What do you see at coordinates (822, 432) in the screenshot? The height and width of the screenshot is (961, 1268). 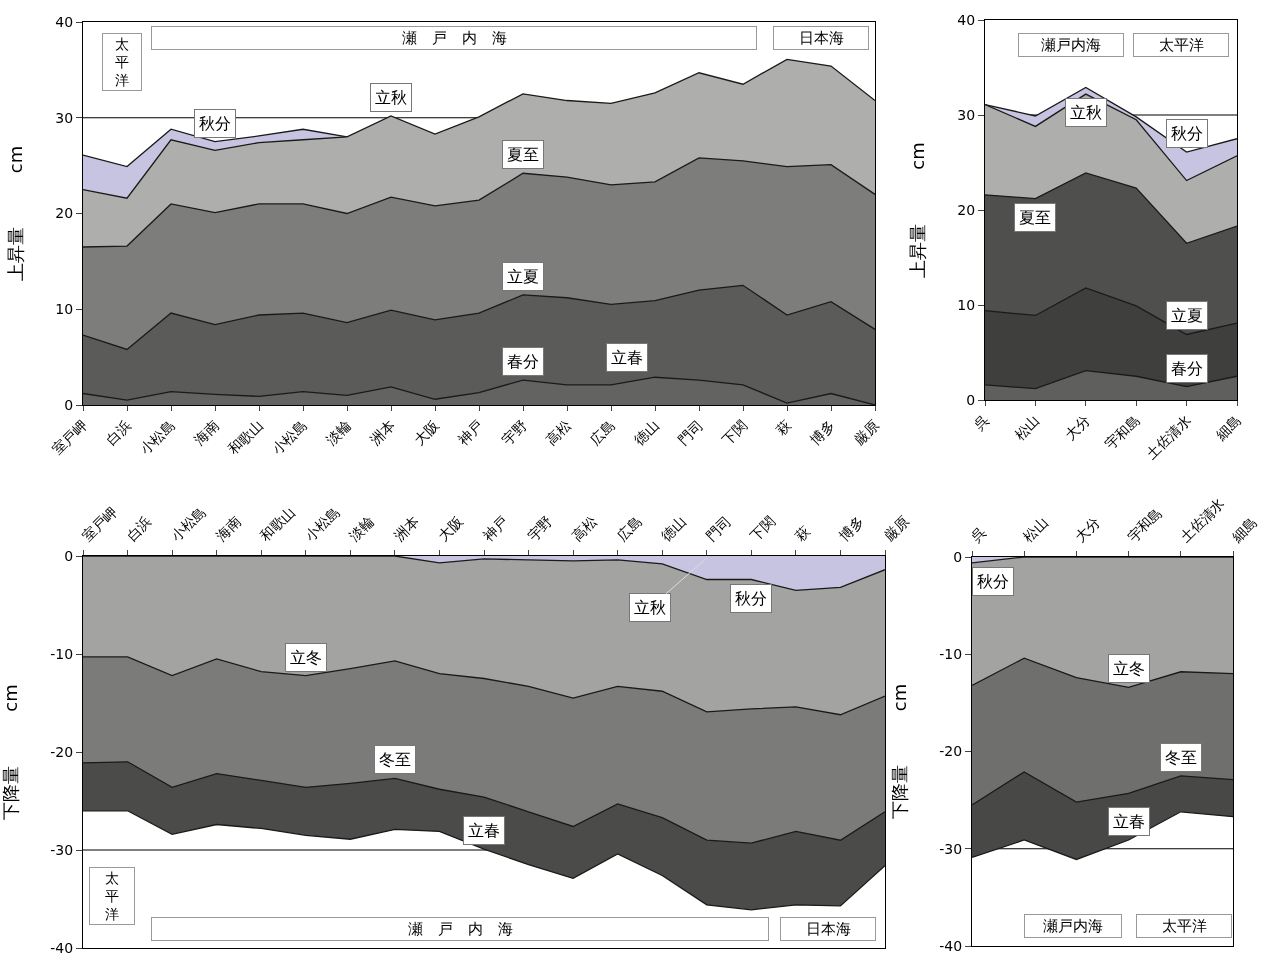 I see `x-tick-label: 博多` at bounding box center [822, 432].